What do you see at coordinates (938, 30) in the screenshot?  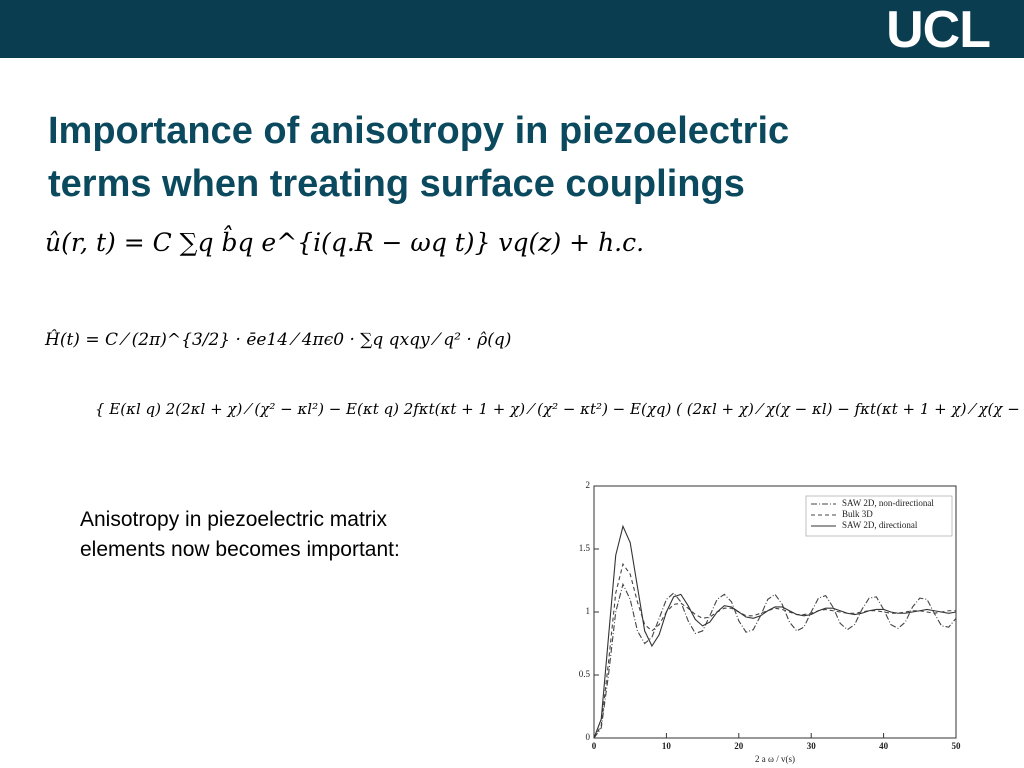 I see `logo: UCL` at bounding box center [938, 30].